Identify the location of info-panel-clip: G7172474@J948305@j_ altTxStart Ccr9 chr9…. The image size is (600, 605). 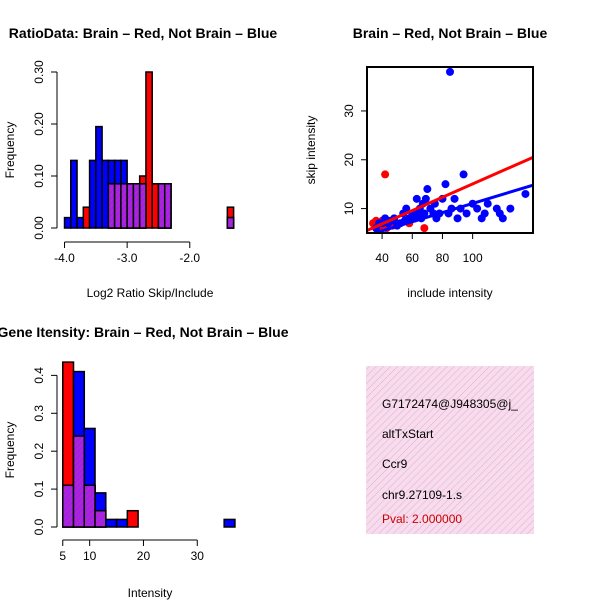
(450, 461).